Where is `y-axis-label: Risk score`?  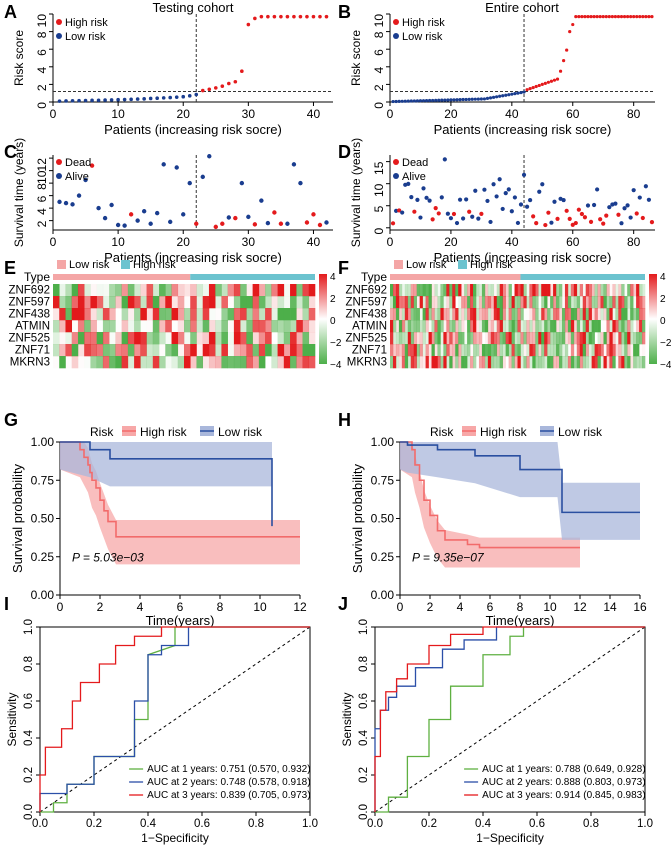 y-axis-label: Risk score is located at coordinates (356, 58).